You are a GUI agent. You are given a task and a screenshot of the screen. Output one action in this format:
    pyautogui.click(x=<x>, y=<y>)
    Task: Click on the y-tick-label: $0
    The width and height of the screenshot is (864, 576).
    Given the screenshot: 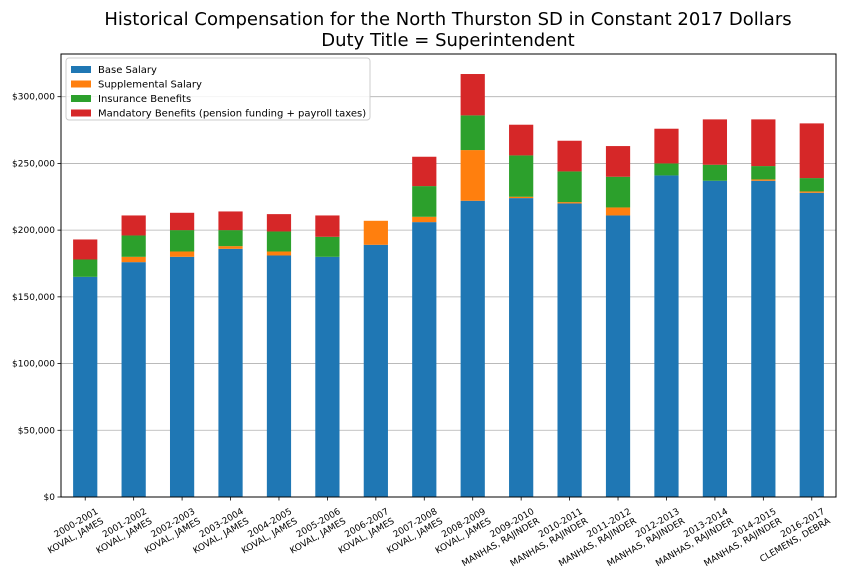 What is the action you would take?
    pyautogui.click(x=50, y=498)
    